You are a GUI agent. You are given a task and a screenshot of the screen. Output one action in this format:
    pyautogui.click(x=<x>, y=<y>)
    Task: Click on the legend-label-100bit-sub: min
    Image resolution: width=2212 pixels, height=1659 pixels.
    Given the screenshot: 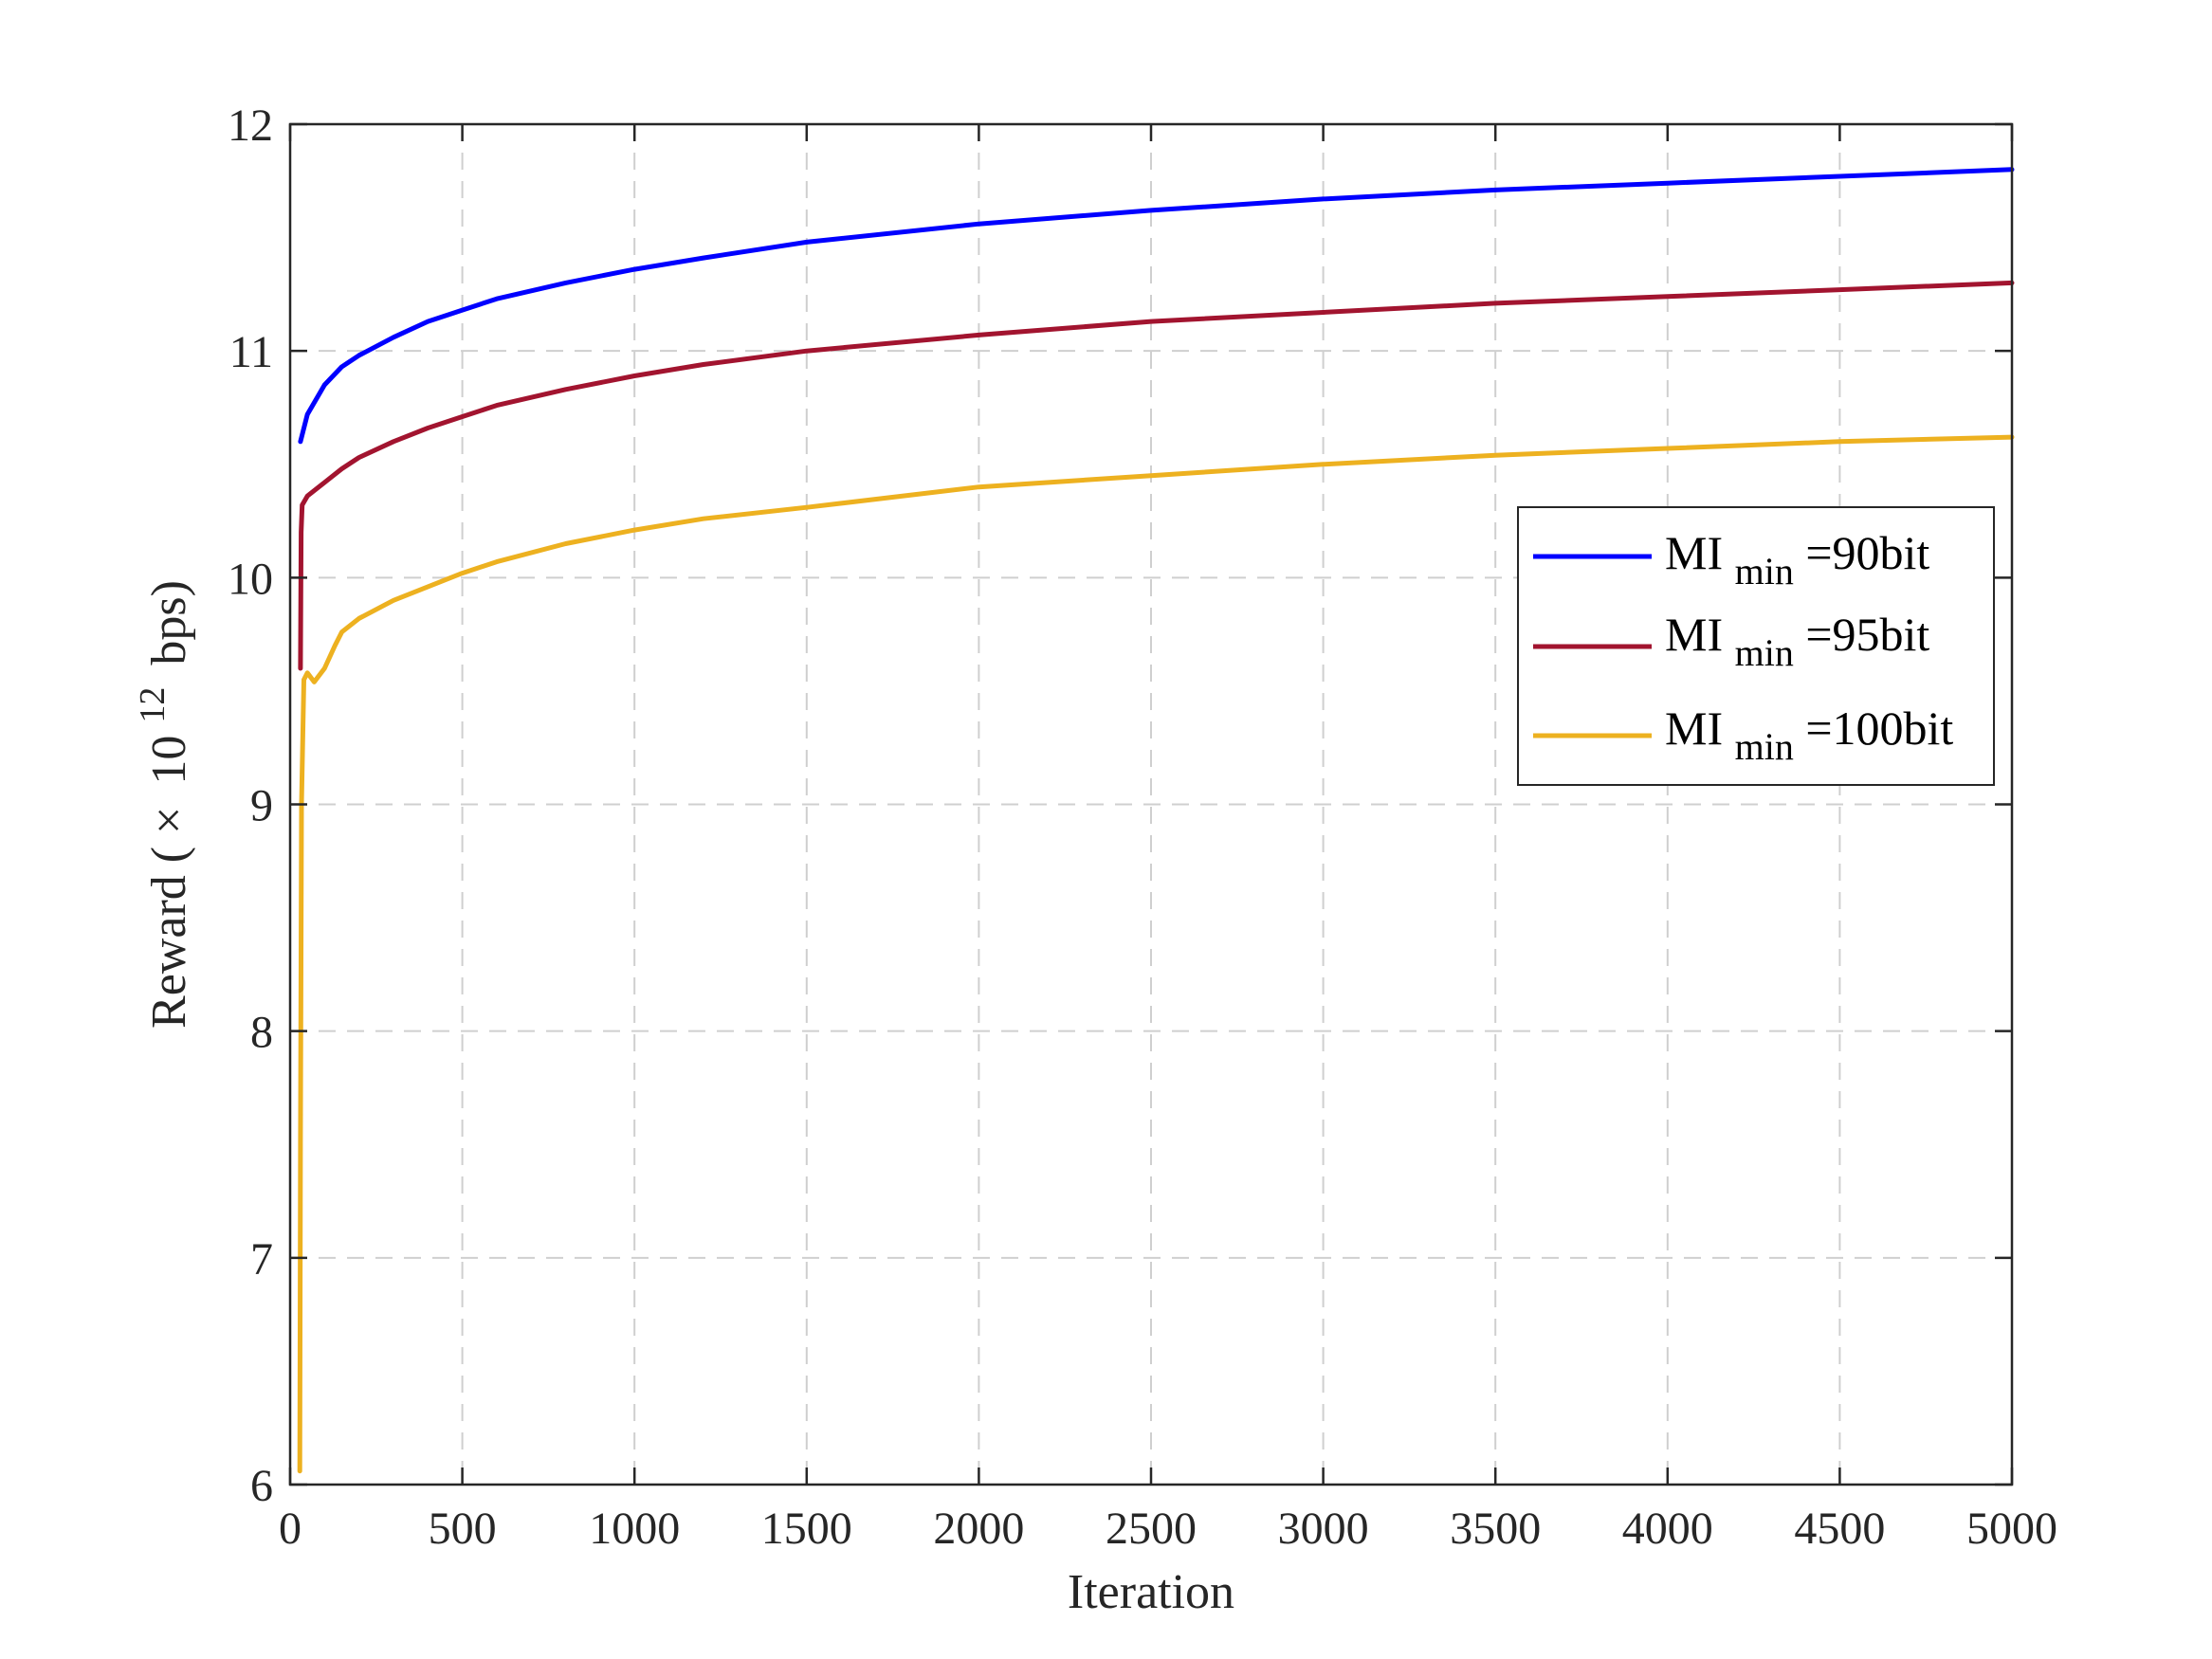 What is the action you would take?
    pyautogui.click(x=1764, y=746)
    